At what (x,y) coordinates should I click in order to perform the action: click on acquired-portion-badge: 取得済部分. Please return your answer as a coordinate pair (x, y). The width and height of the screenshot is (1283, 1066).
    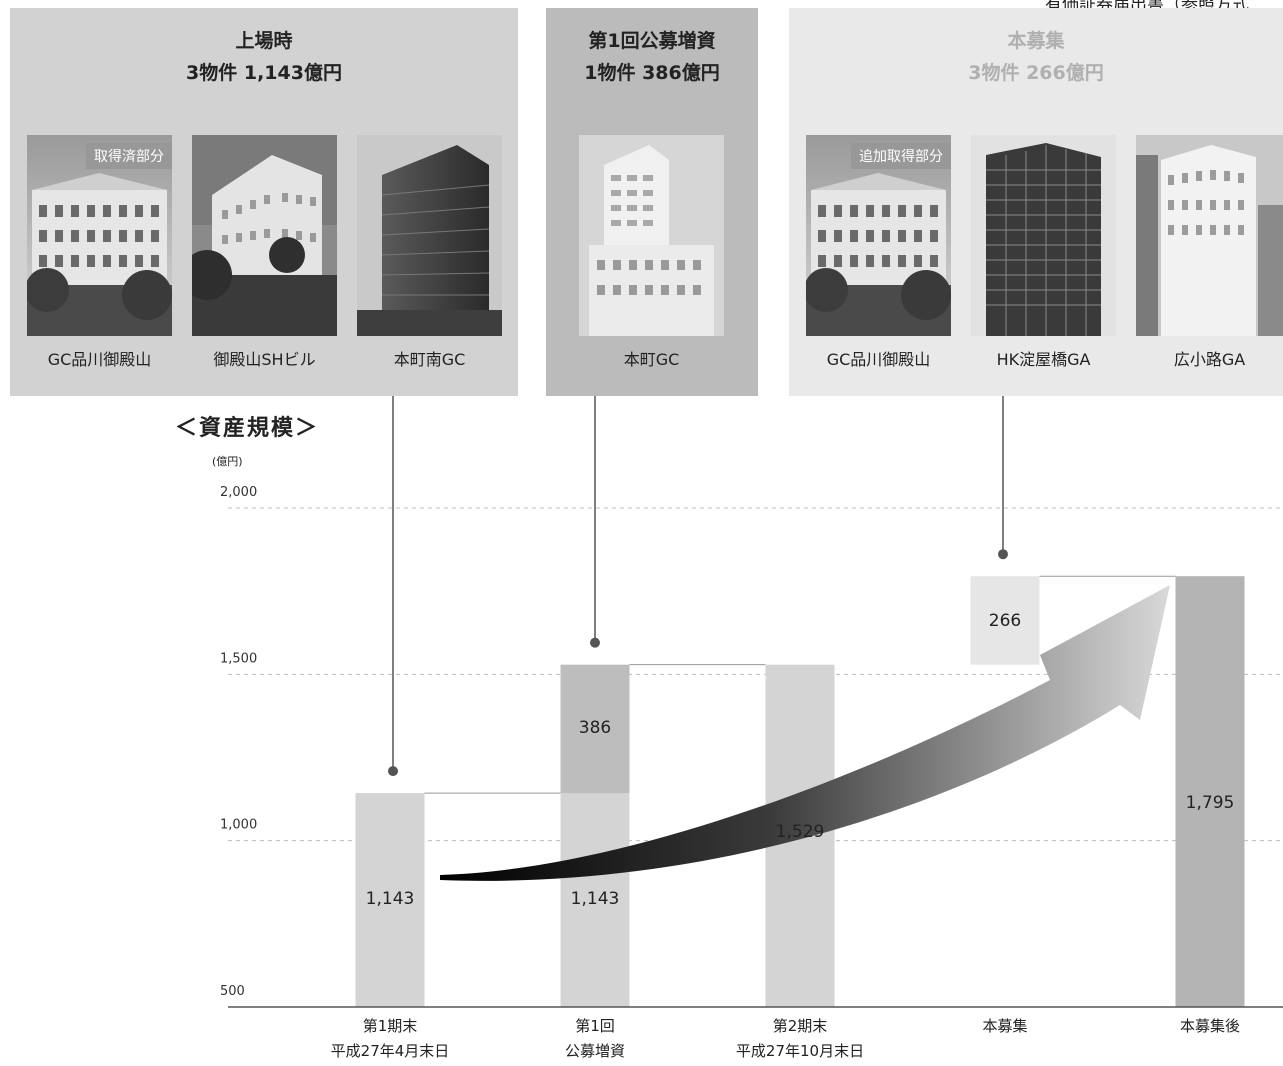
    Looking at the image, I should click on (129, 156).